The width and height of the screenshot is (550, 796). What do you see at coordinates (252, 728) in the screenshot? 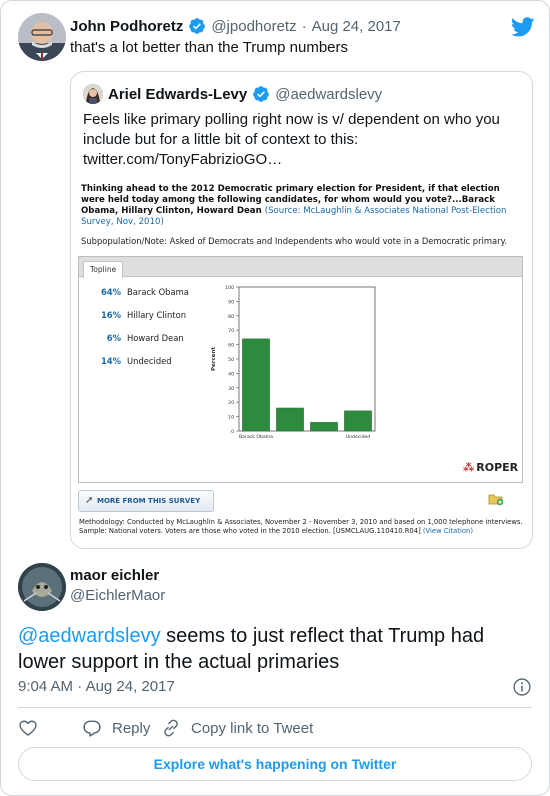
I see `copy-link-label: Copy link to Tweet` at bounding box center [252, 728].